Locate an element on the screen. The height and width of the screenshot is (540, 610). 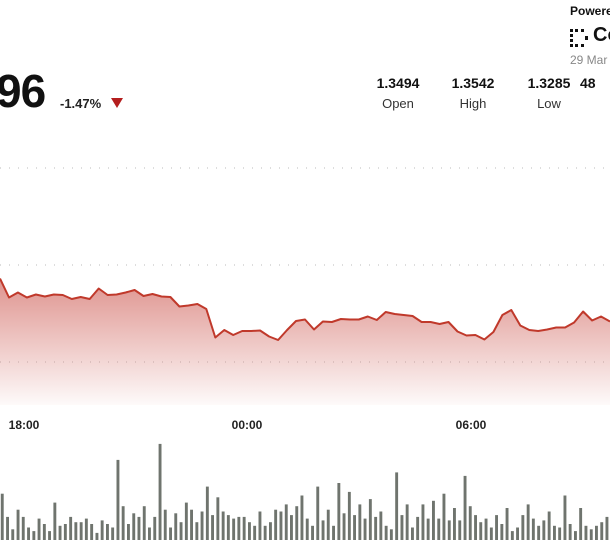
stat-value: 48 is located at coordinates (588, 83).